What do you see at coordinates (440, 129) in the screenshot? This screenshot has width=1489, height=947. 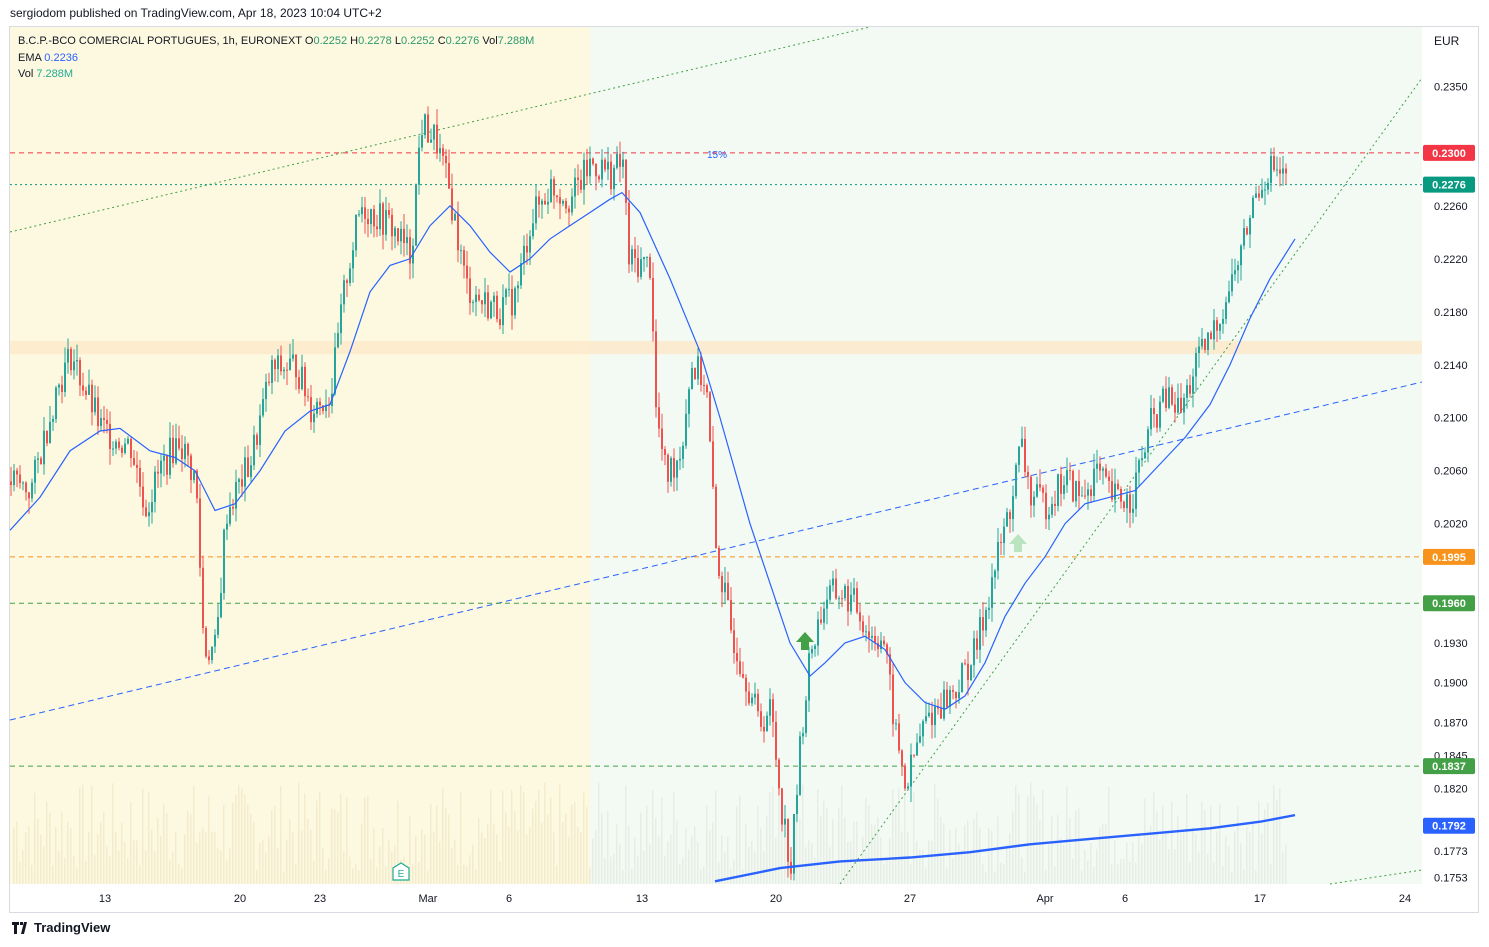 I see `trend-channel-upper` at bounding box center [440, 129].